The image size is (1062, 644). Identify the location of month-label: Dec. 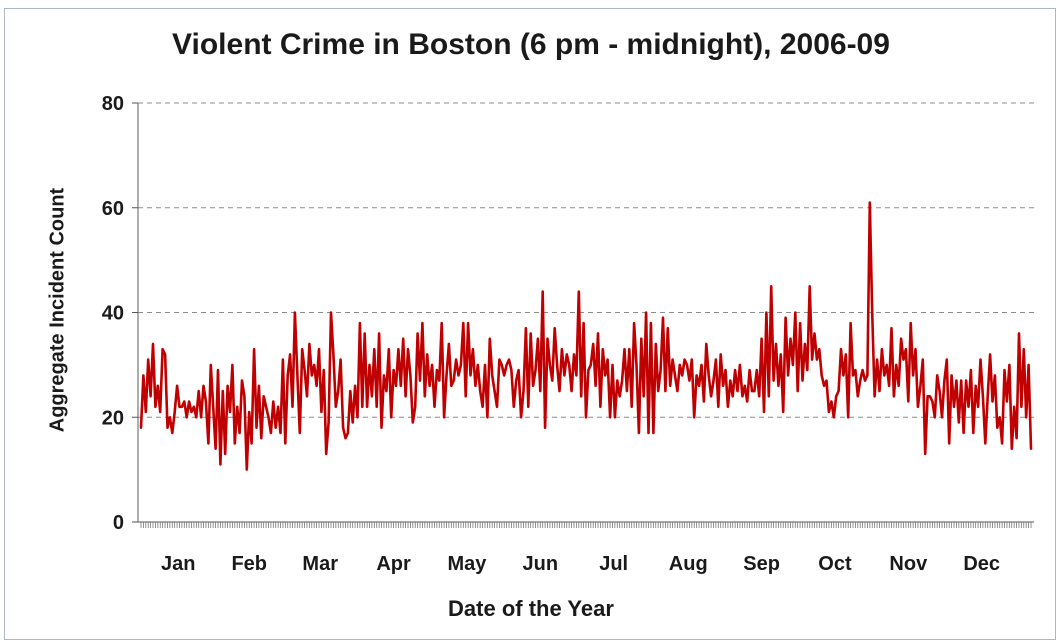
(981, 564).